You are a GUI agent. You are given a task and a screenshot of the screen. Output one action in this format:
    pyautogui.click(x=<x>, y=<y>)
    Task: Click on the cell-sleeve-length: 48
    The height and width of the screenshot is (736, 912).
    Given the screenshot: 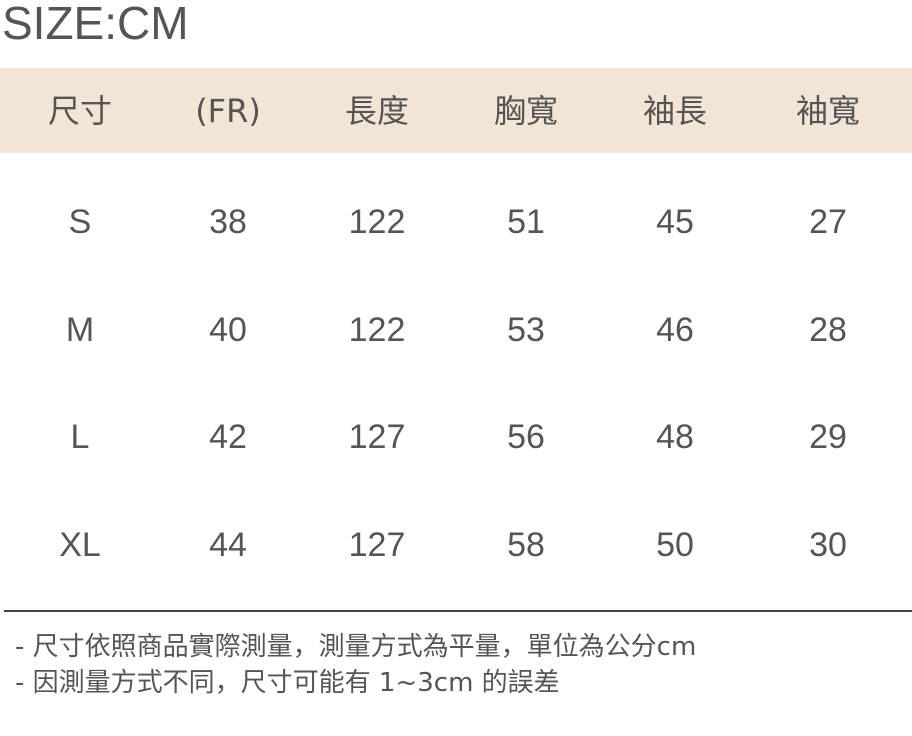 What is the action you would take?
    pyautogui.click(x=675, y=437)
    